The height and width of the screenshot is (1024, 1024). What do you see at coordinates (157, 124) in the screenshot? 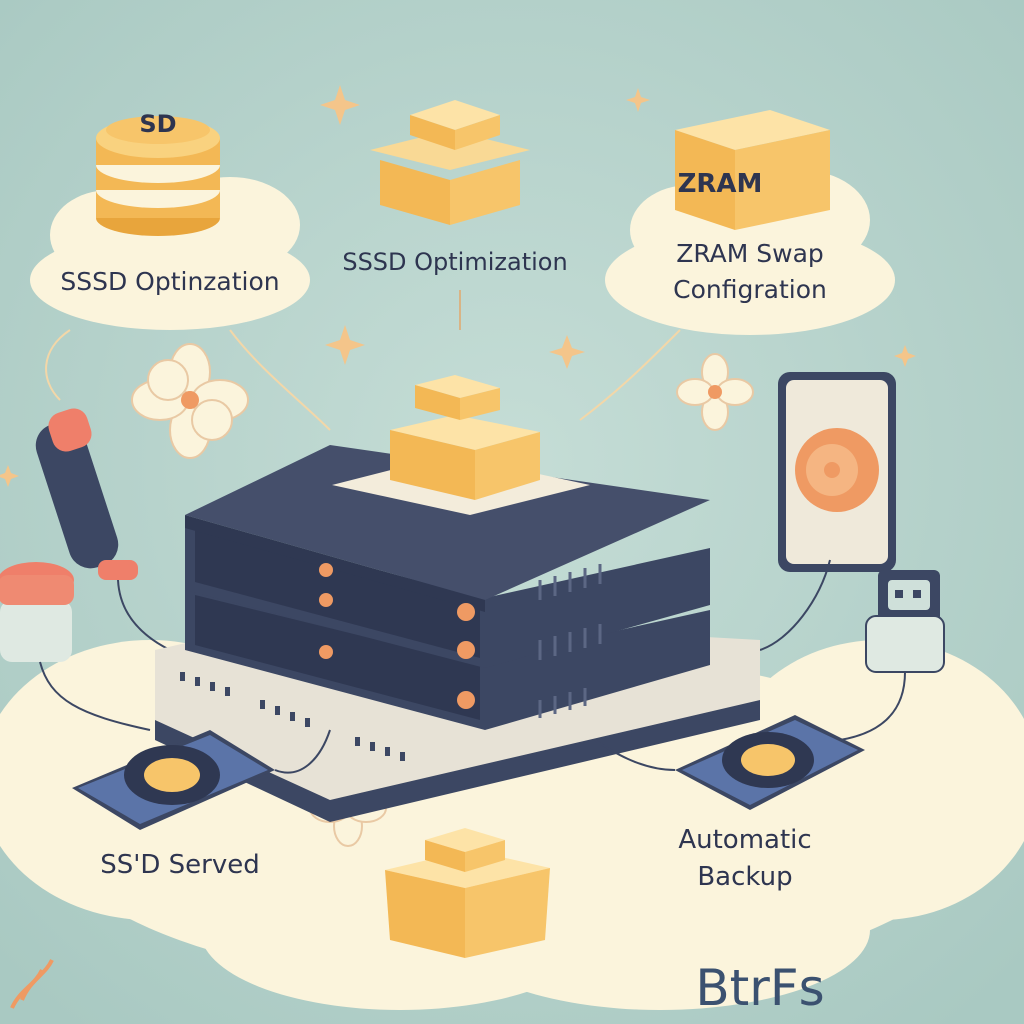
I see `sd-badge-label: SD` at bounding box center [157, 124].